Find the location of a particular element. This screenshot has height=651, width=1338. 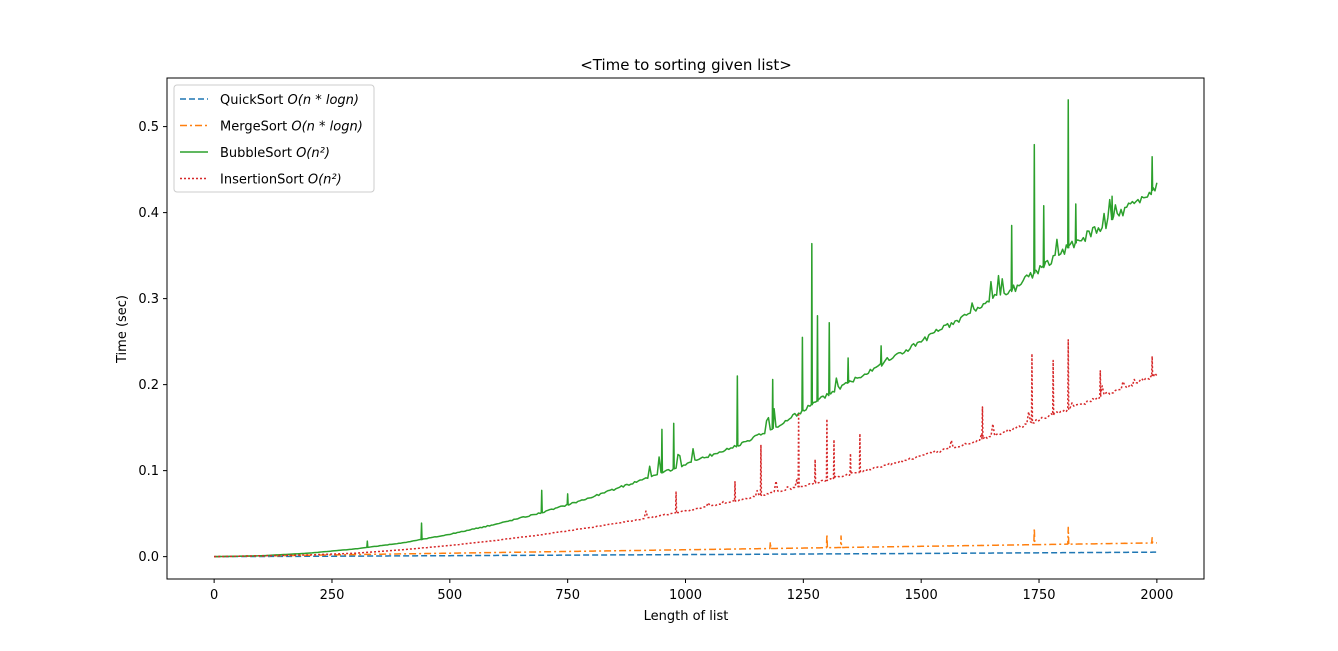

y-tick-label: 0.5 is located at coordinates (148, 127).